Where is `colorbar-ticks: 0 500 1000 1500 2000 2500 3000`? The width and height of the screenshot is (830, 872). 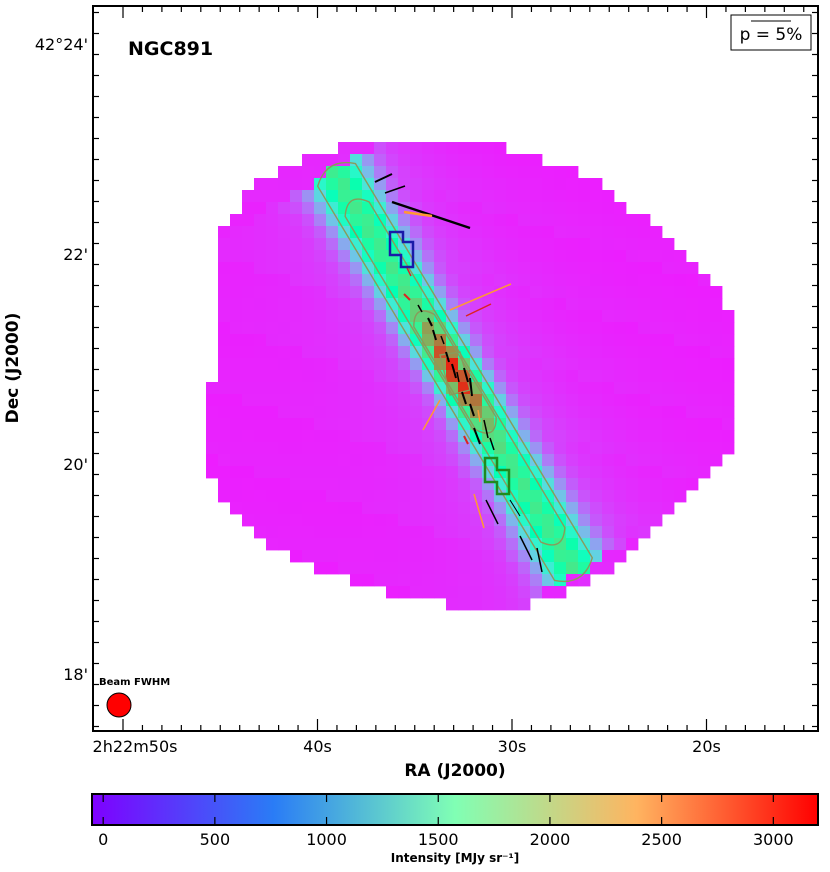
colorbar-ticks: 0 500 1000 1500 2000 2500 3000 is located at coordinates (446, 821).